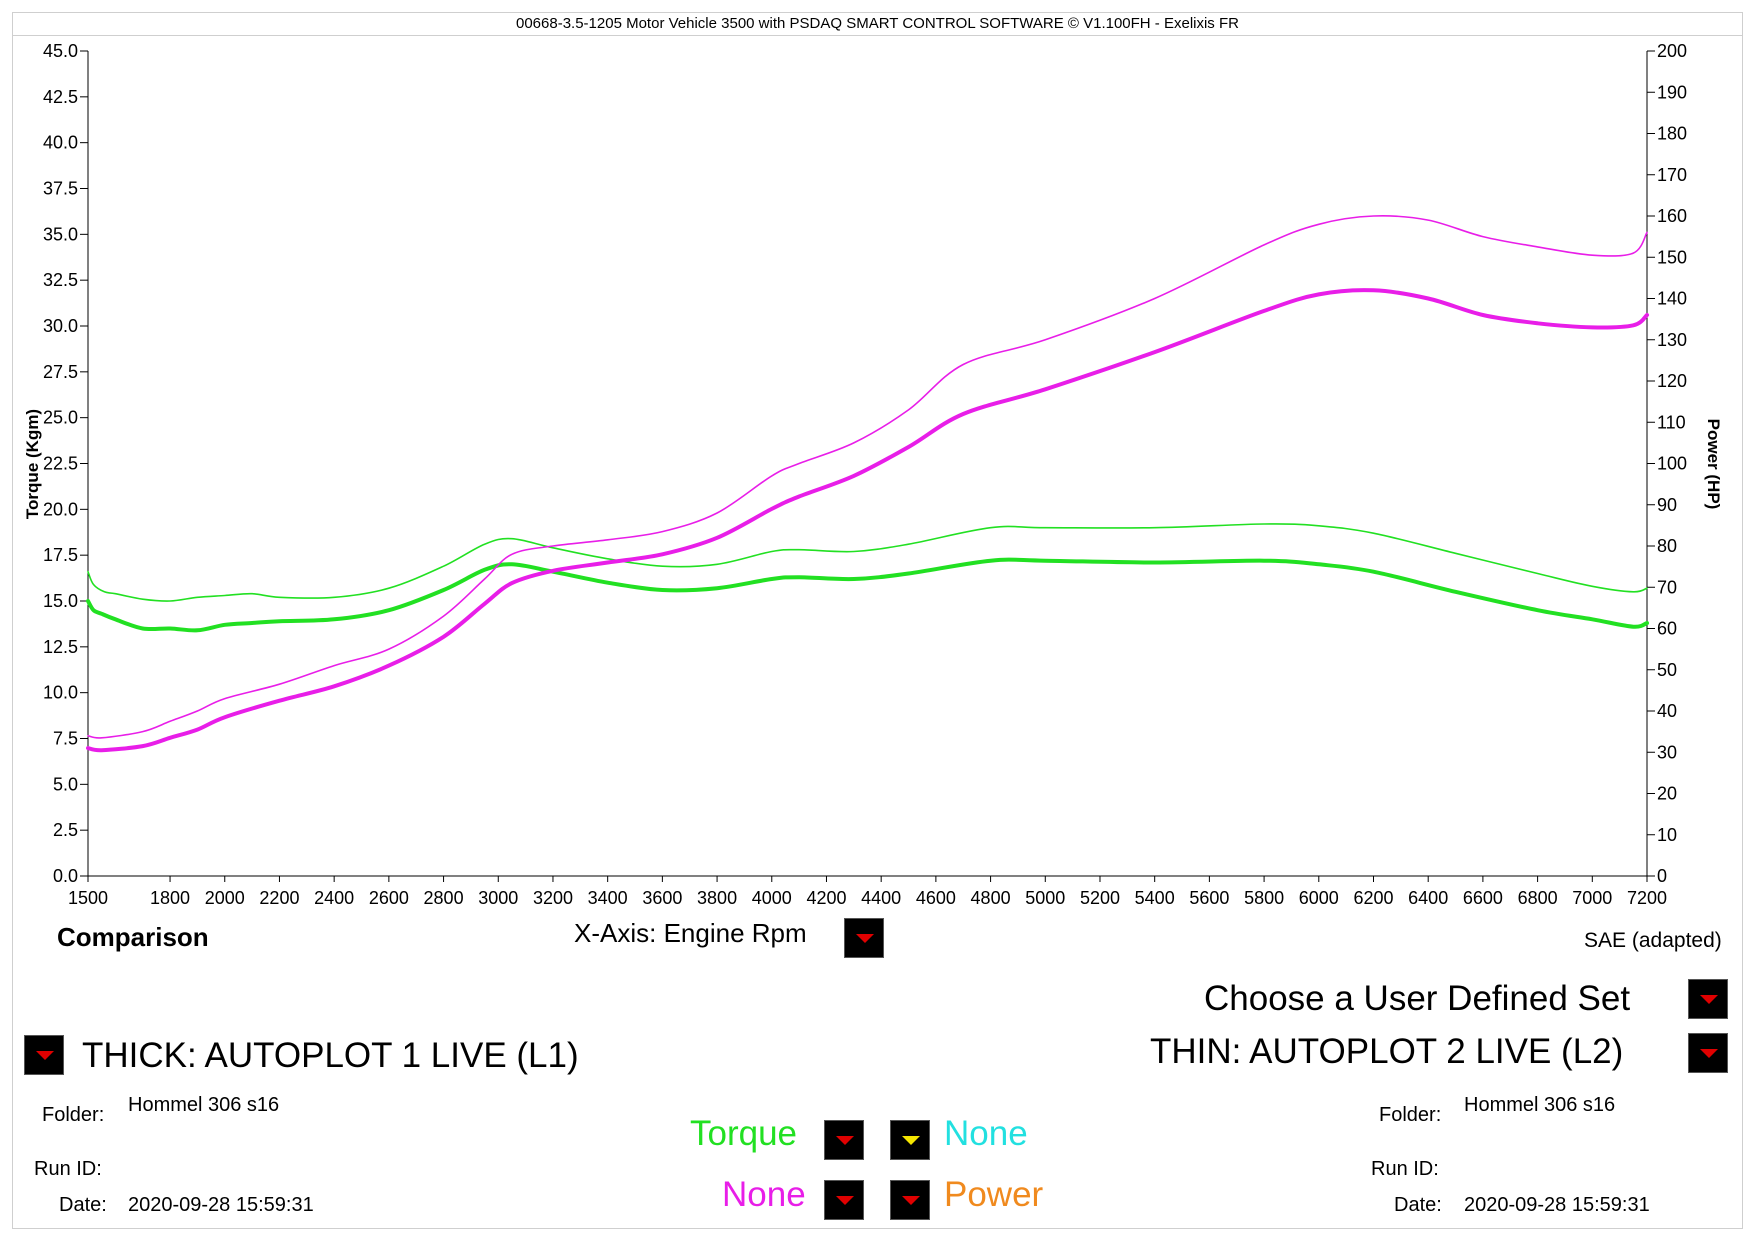 This screenshot has width=1755, height=1241. I want to click on y-left-tick-label: 20.0, so click(60, 509).